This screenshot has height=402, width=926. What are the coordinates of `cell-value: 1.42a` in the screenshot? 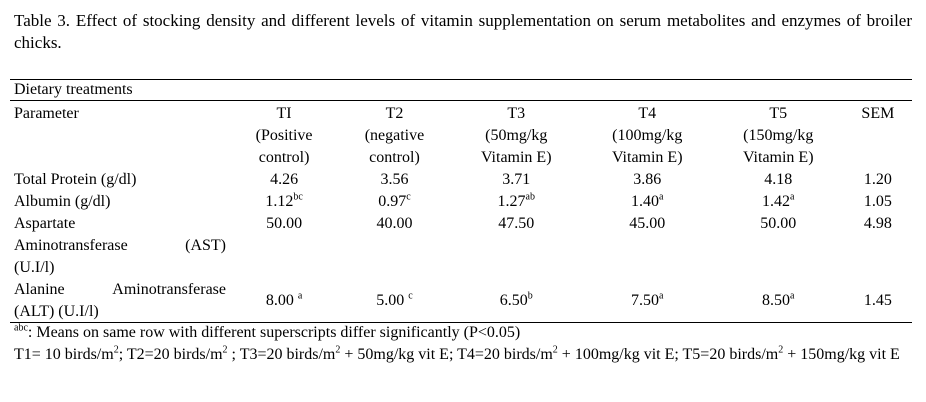 It's located at (778, 202).